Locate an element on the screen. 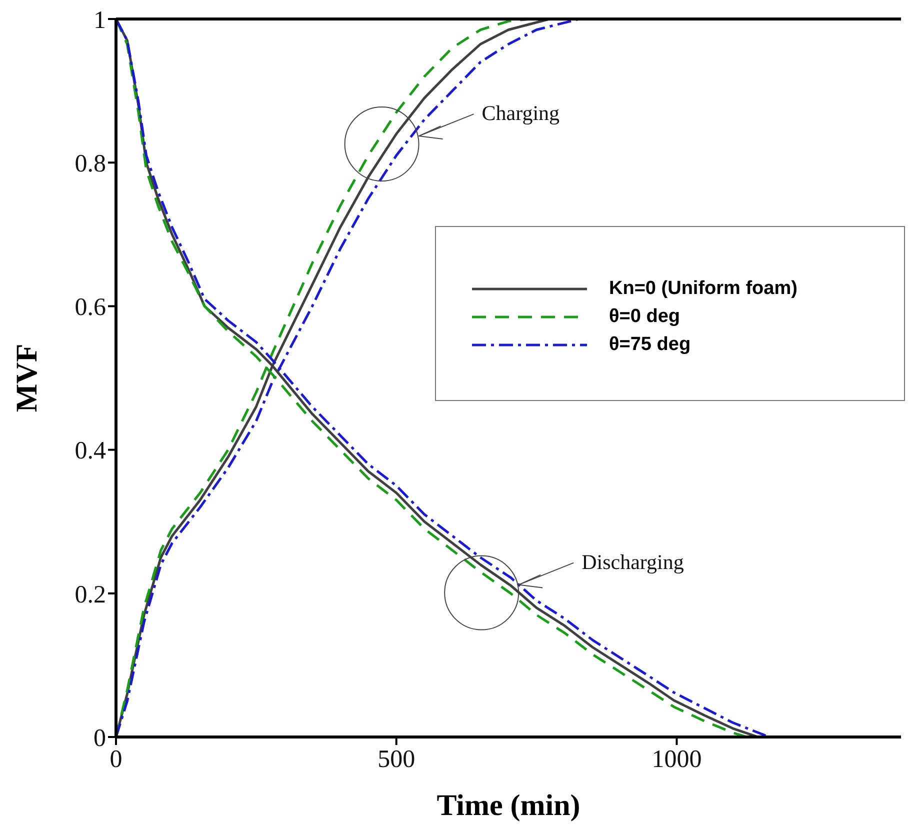  y-tick-label: 0.6 is located at coordinates (90, 308).